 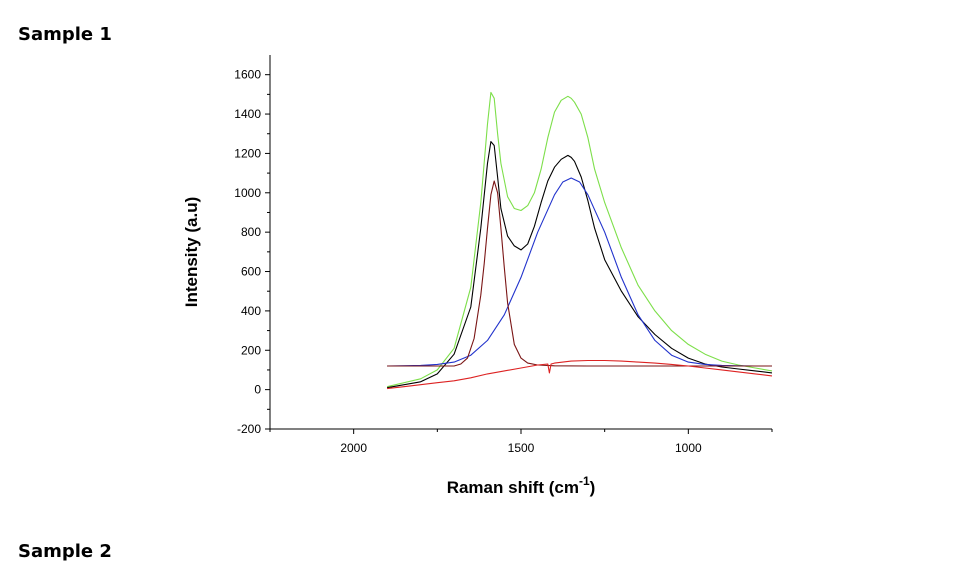 What do you see at coordinates (257, 390) in the screenshot?
I see `y-tick-label: 0` at bounding box center [257, 390].